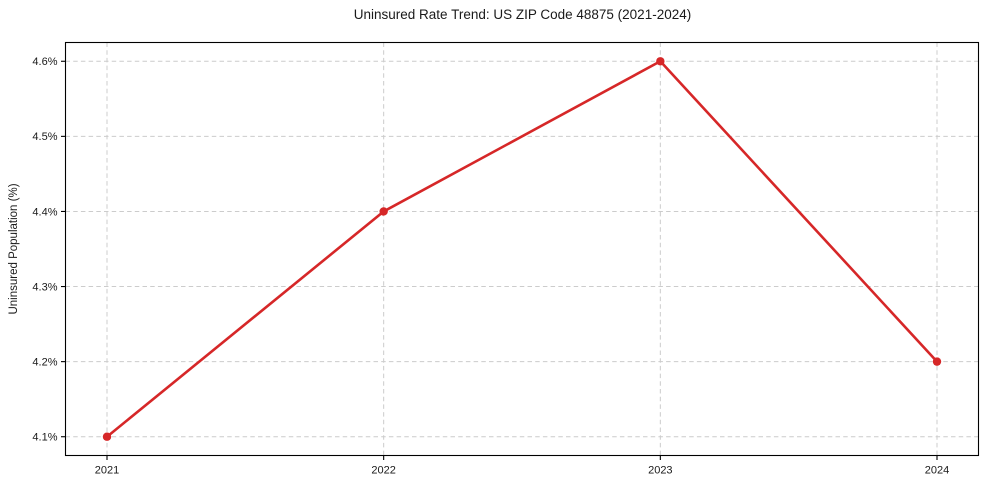 The width and height of the screenshot is (989, 490). I want to click on y-tick-label: 4.4%, so click(44, 212).